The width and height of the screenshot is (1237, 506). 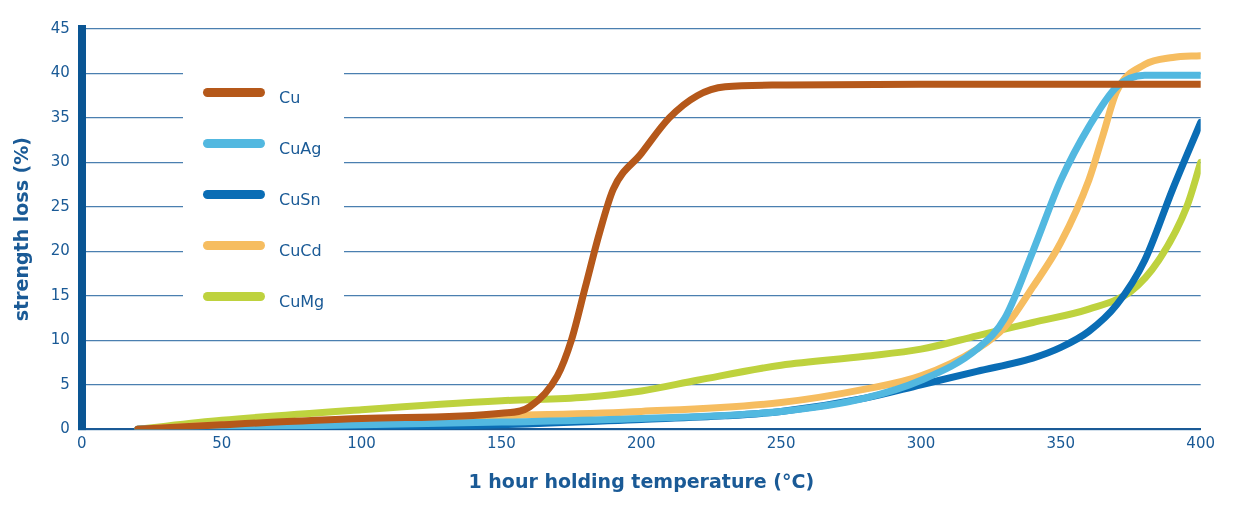 I want to click on x-tick-label: 200, so click(x=641, y=443).